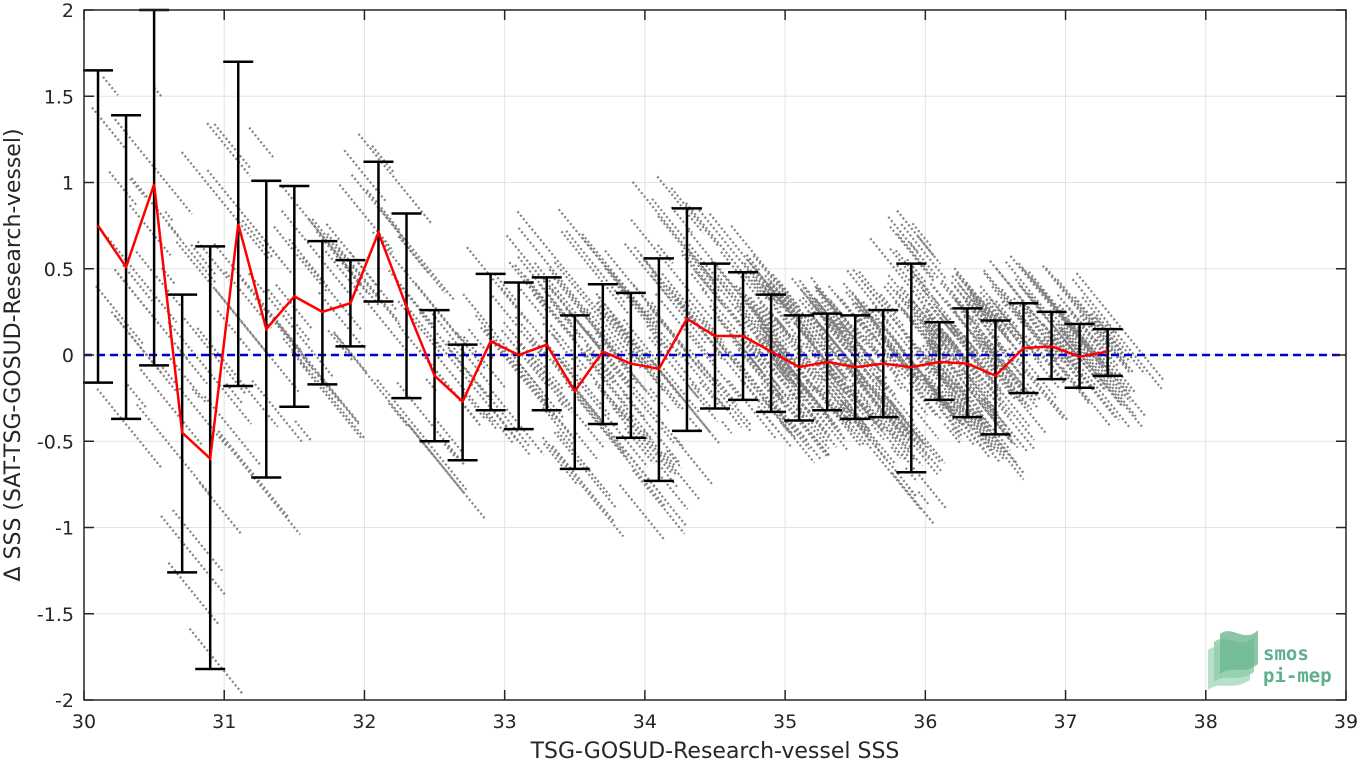 The image size is (1360, 765). I want to click on y-tick-label: 2, so click(68, 11).